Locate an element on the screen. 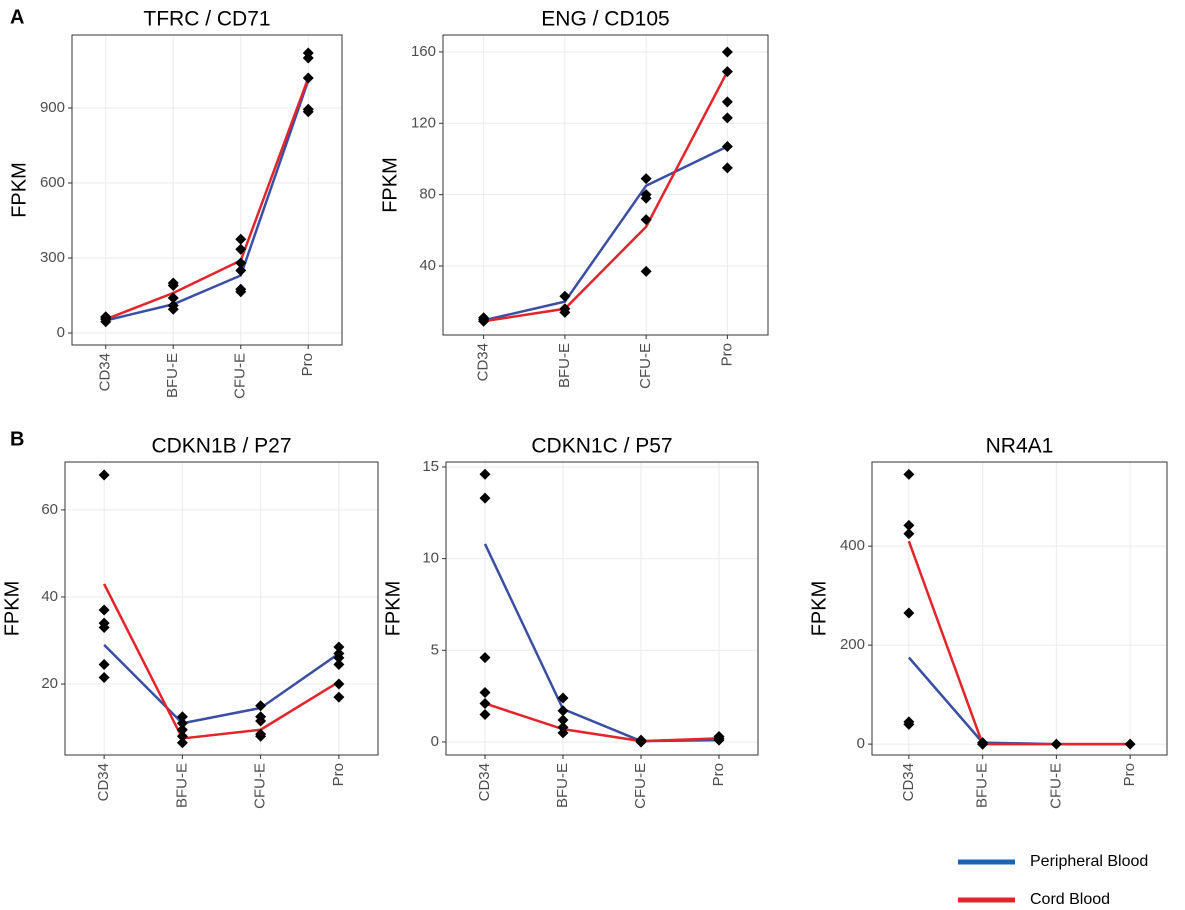  panel-label: B is located at coordinates (17, 439).